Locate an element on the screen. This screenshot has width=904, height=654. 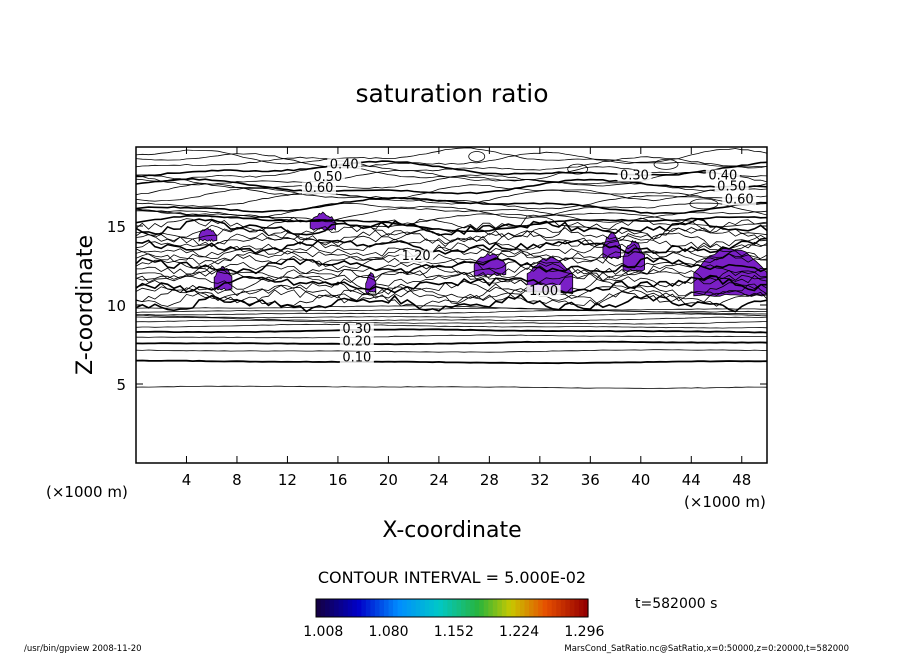
contour-label: 0.20 is located at coordinates (356, 342).